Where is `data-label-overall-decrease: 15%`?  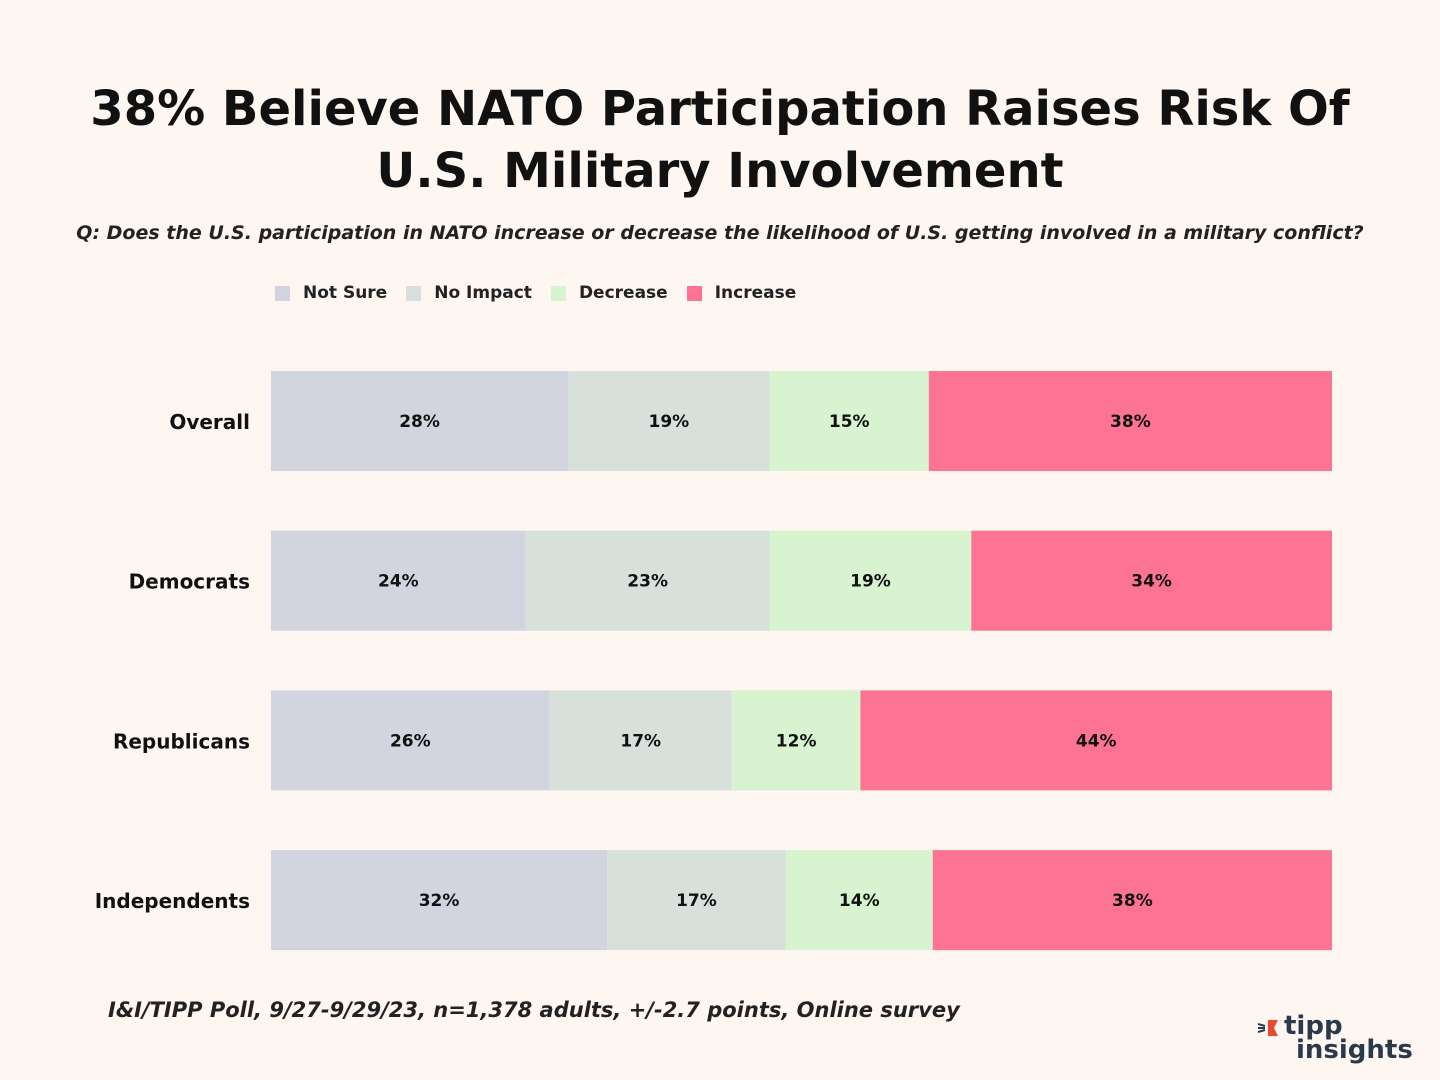 data-label-overall-decrease: 15% is located at coordinates (849, 422).